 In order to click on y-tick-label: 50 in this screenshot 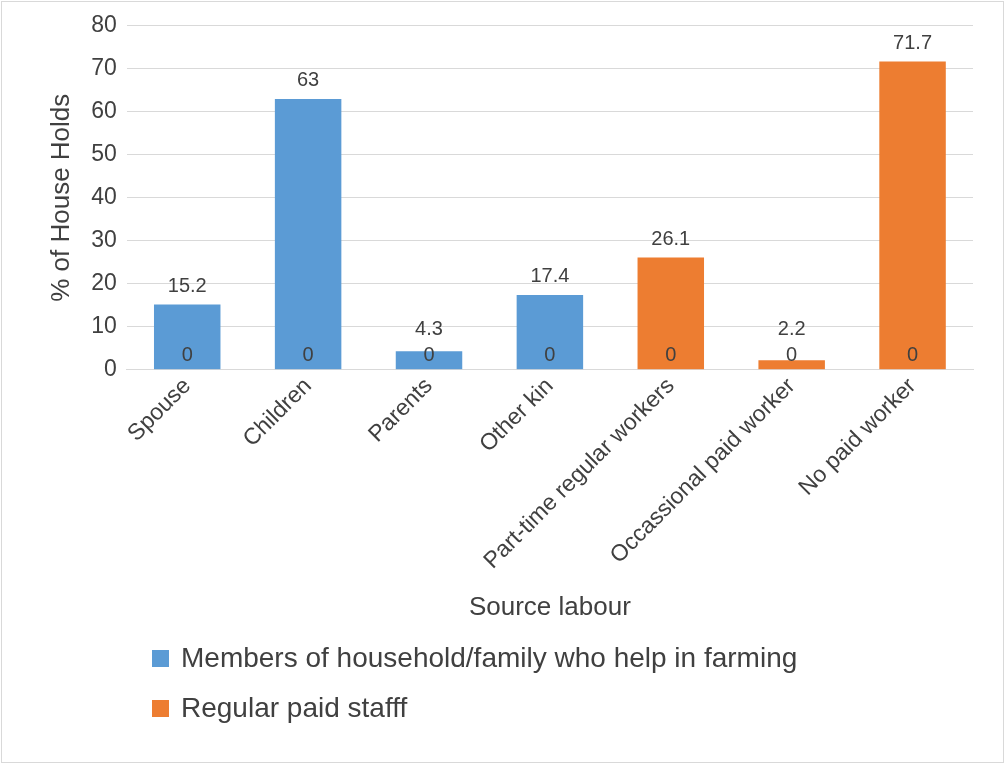, I will do `click(104, 153)`.